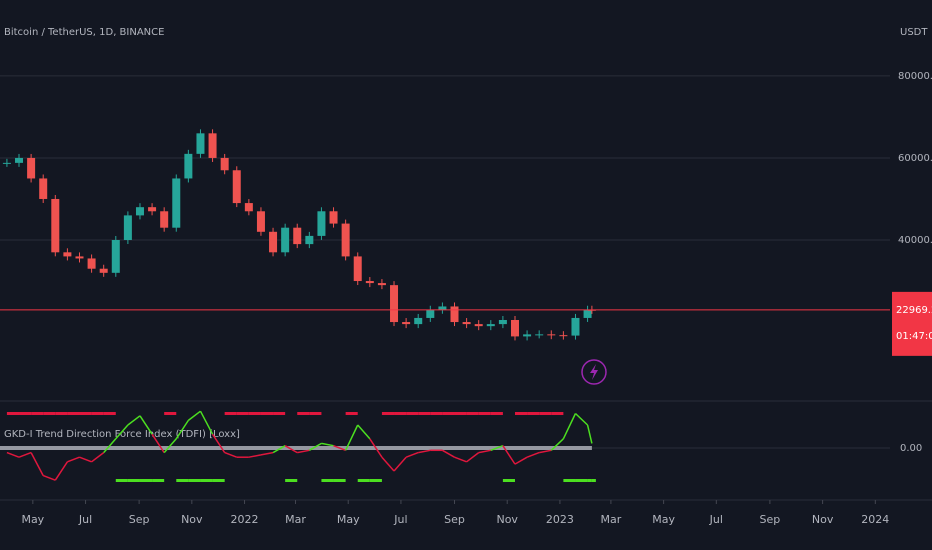 The image size is (932, 550). Describe the element at coordinates (914, 32) in the screenshot. I see `axis-unit: USDT` at that location.